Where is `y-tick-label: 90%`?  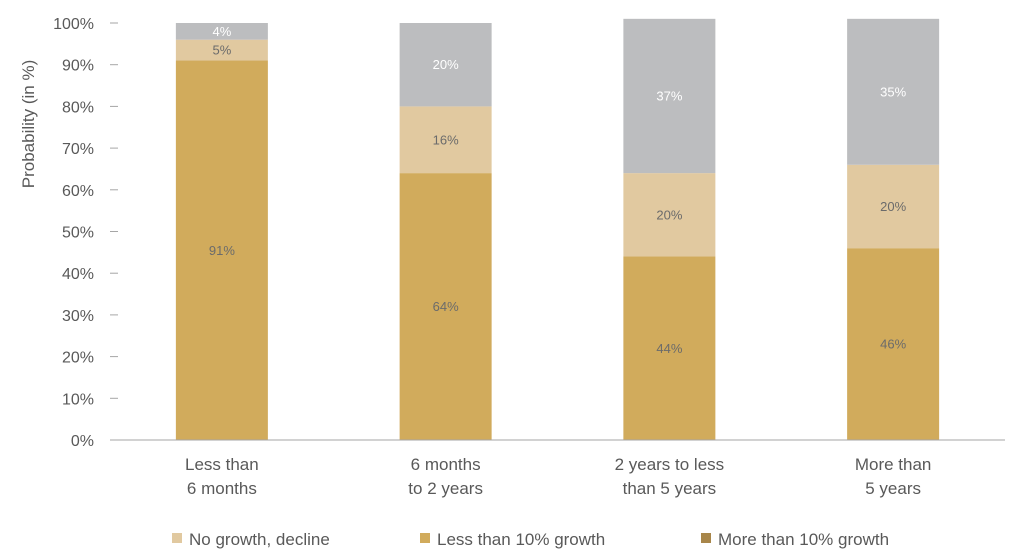
y-tick-label: 90% is located at coordinates (78, 66).